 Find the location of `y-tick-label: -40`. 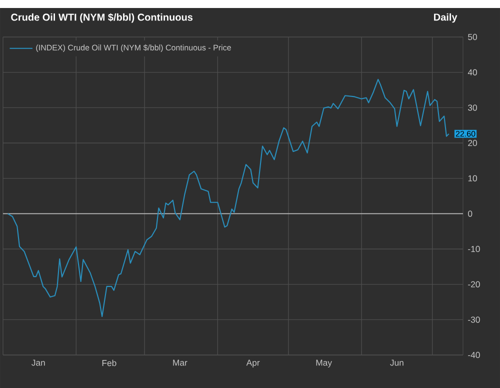

y-tick-label: -40 is located at coordinates (474, 355).